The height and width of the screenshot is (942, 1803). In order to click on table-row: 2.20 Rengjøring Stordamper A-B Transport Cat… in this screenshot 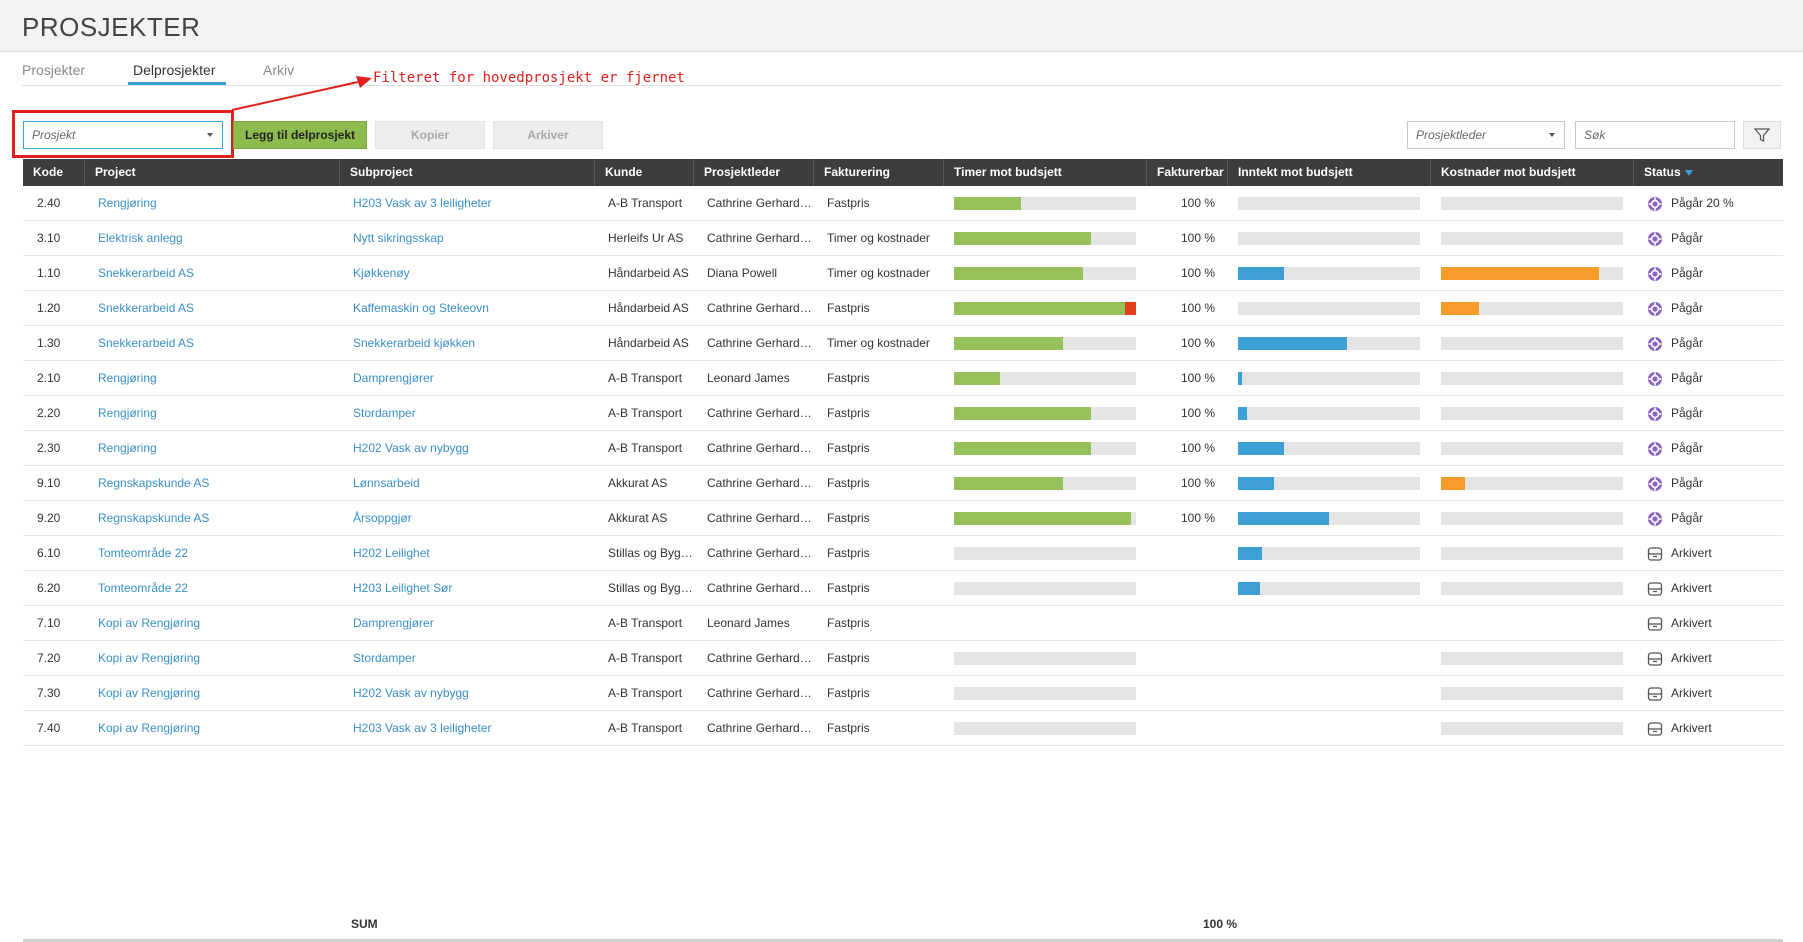, I will do `click(903, 413)`.